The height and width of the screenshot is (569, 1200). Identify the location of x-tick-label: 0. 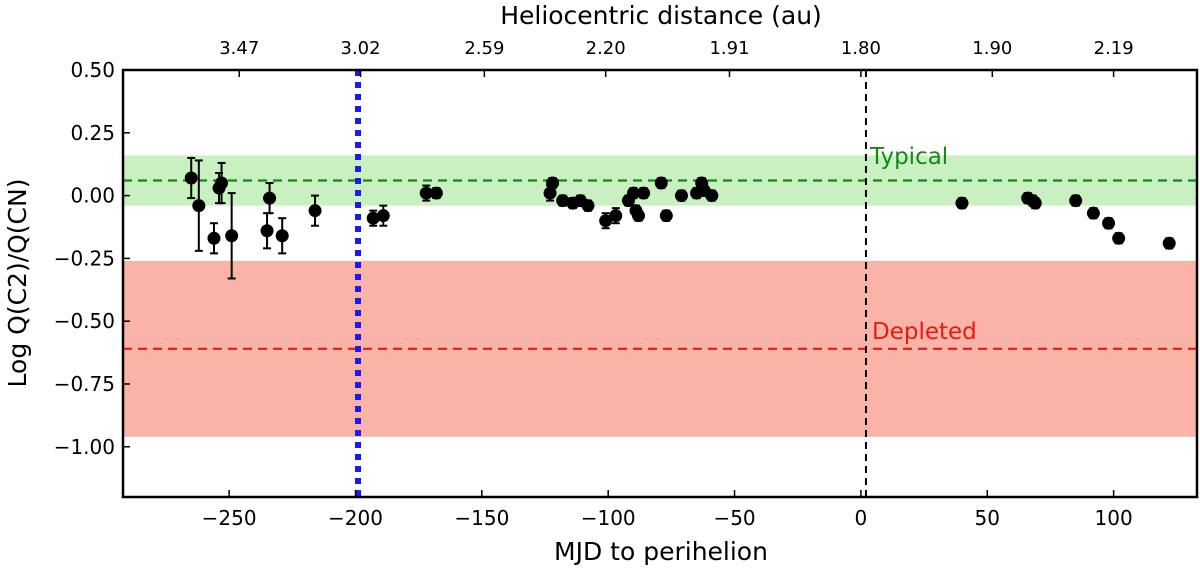
(861, 518).